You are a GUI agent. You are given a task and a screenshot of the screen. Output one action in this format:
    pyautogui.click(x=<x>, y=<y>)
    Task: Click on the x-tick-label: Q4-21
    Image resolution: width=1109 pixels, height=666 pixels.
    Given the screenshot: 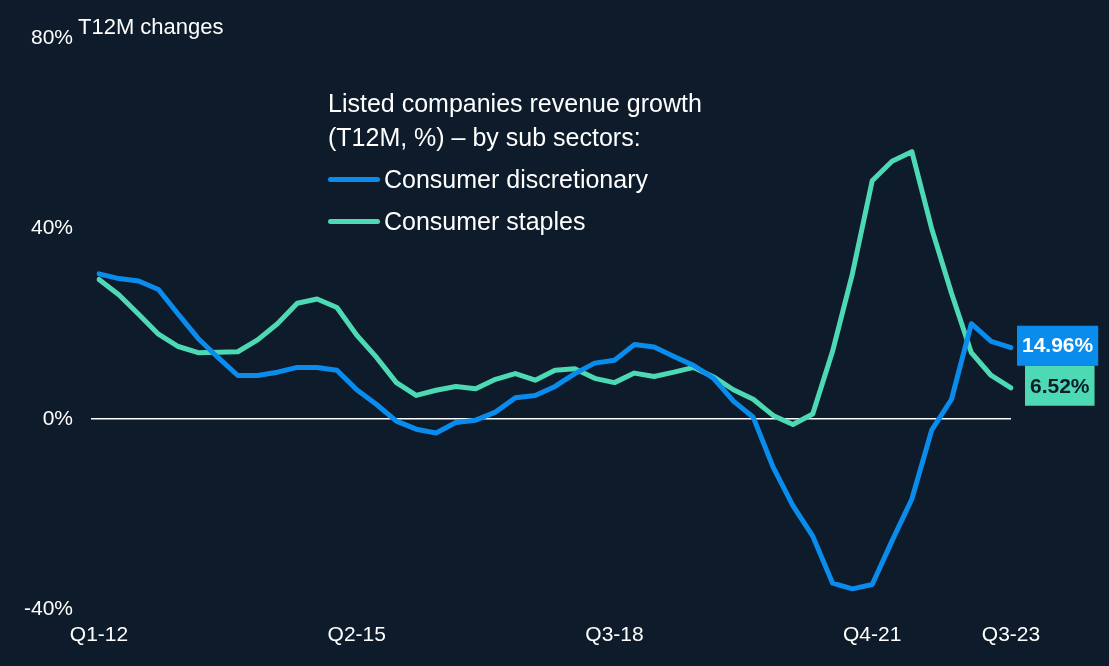 What is the action you would take?
    pyautogui.click(x=872, y=634)
    